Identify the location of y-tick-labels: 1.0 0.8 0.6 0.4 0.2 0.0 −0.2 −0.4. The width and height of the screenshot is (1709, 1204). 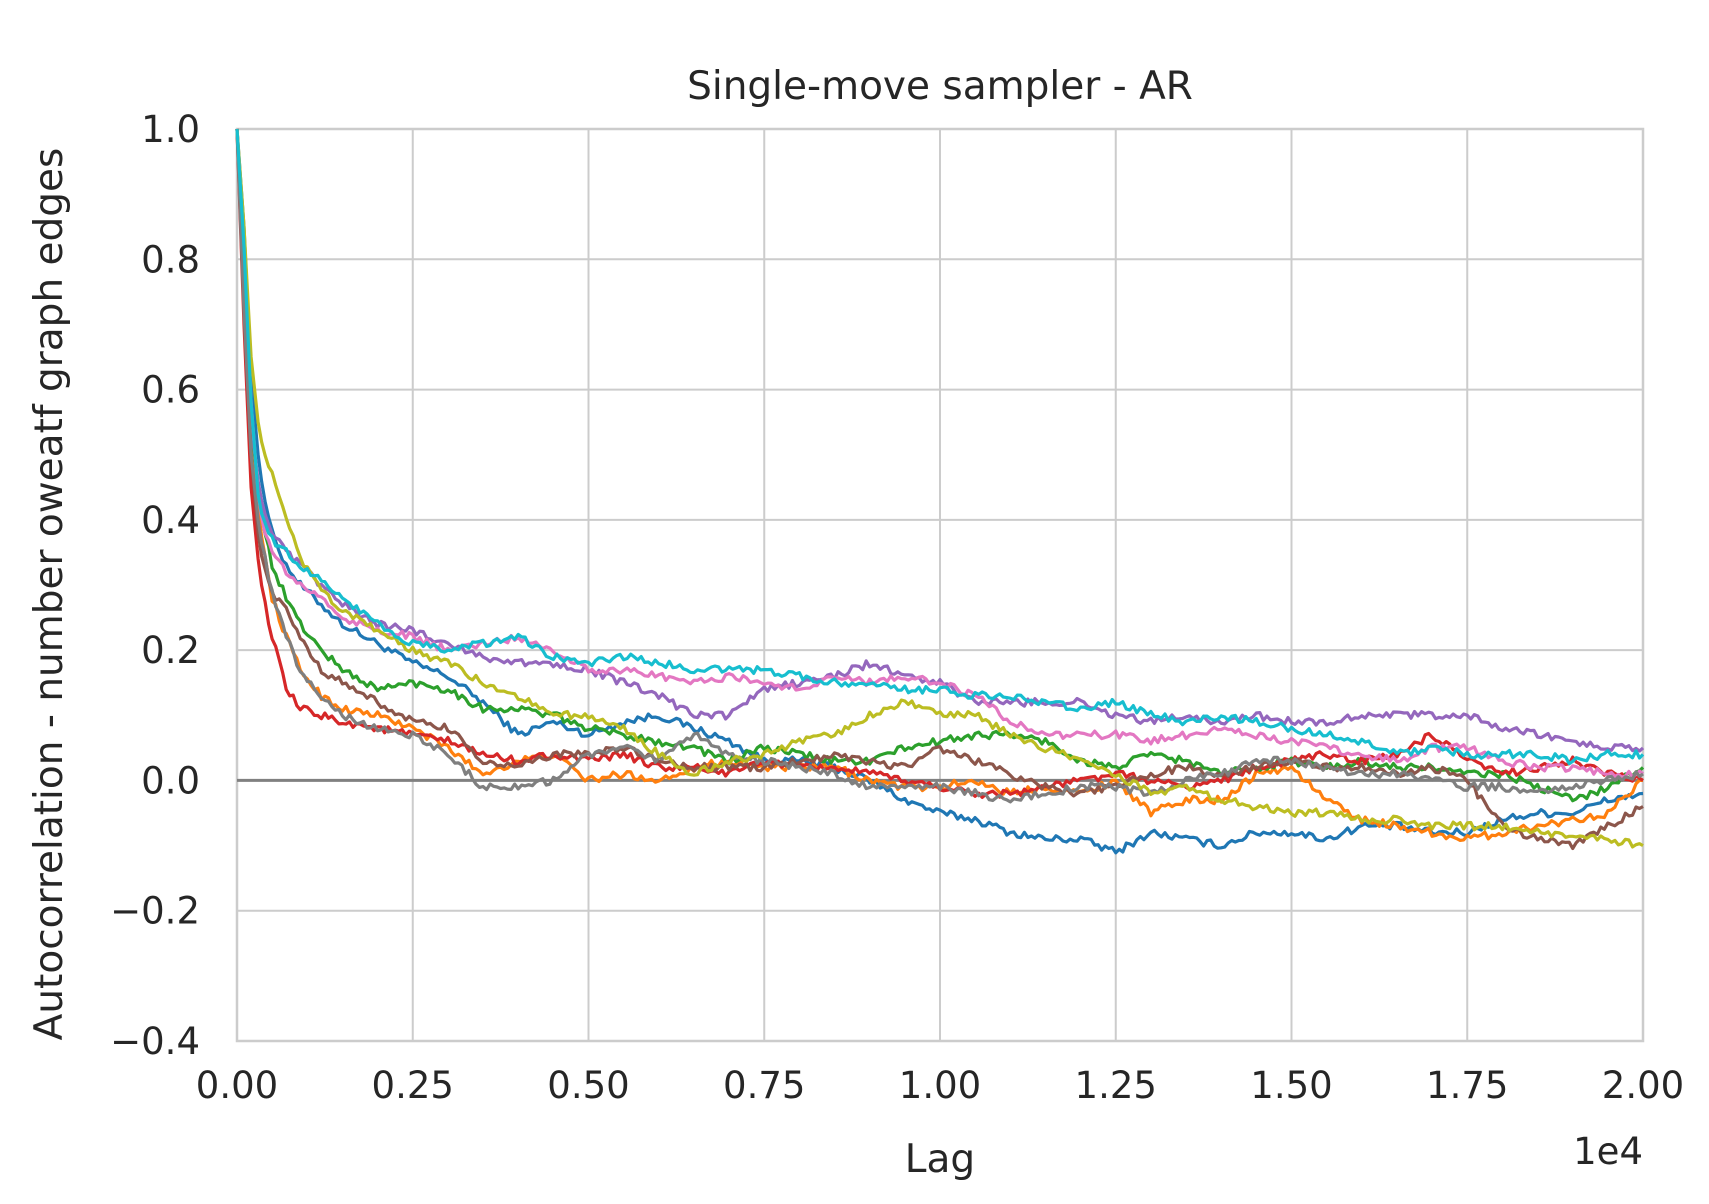
(155, 585).